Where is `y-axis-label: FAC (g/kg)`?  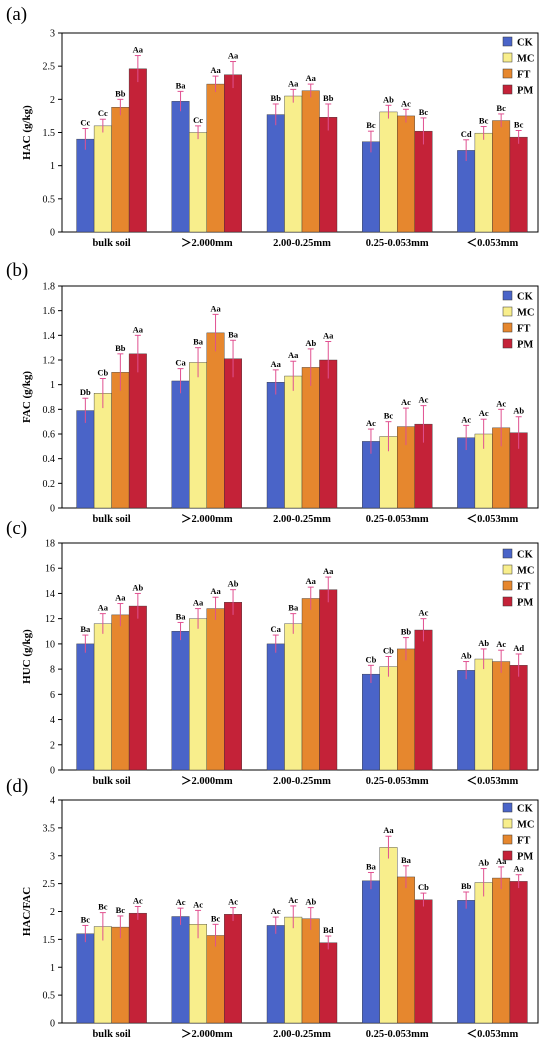 y-axis-label: FAC (g/kg) is located at coordinates (27, 397).